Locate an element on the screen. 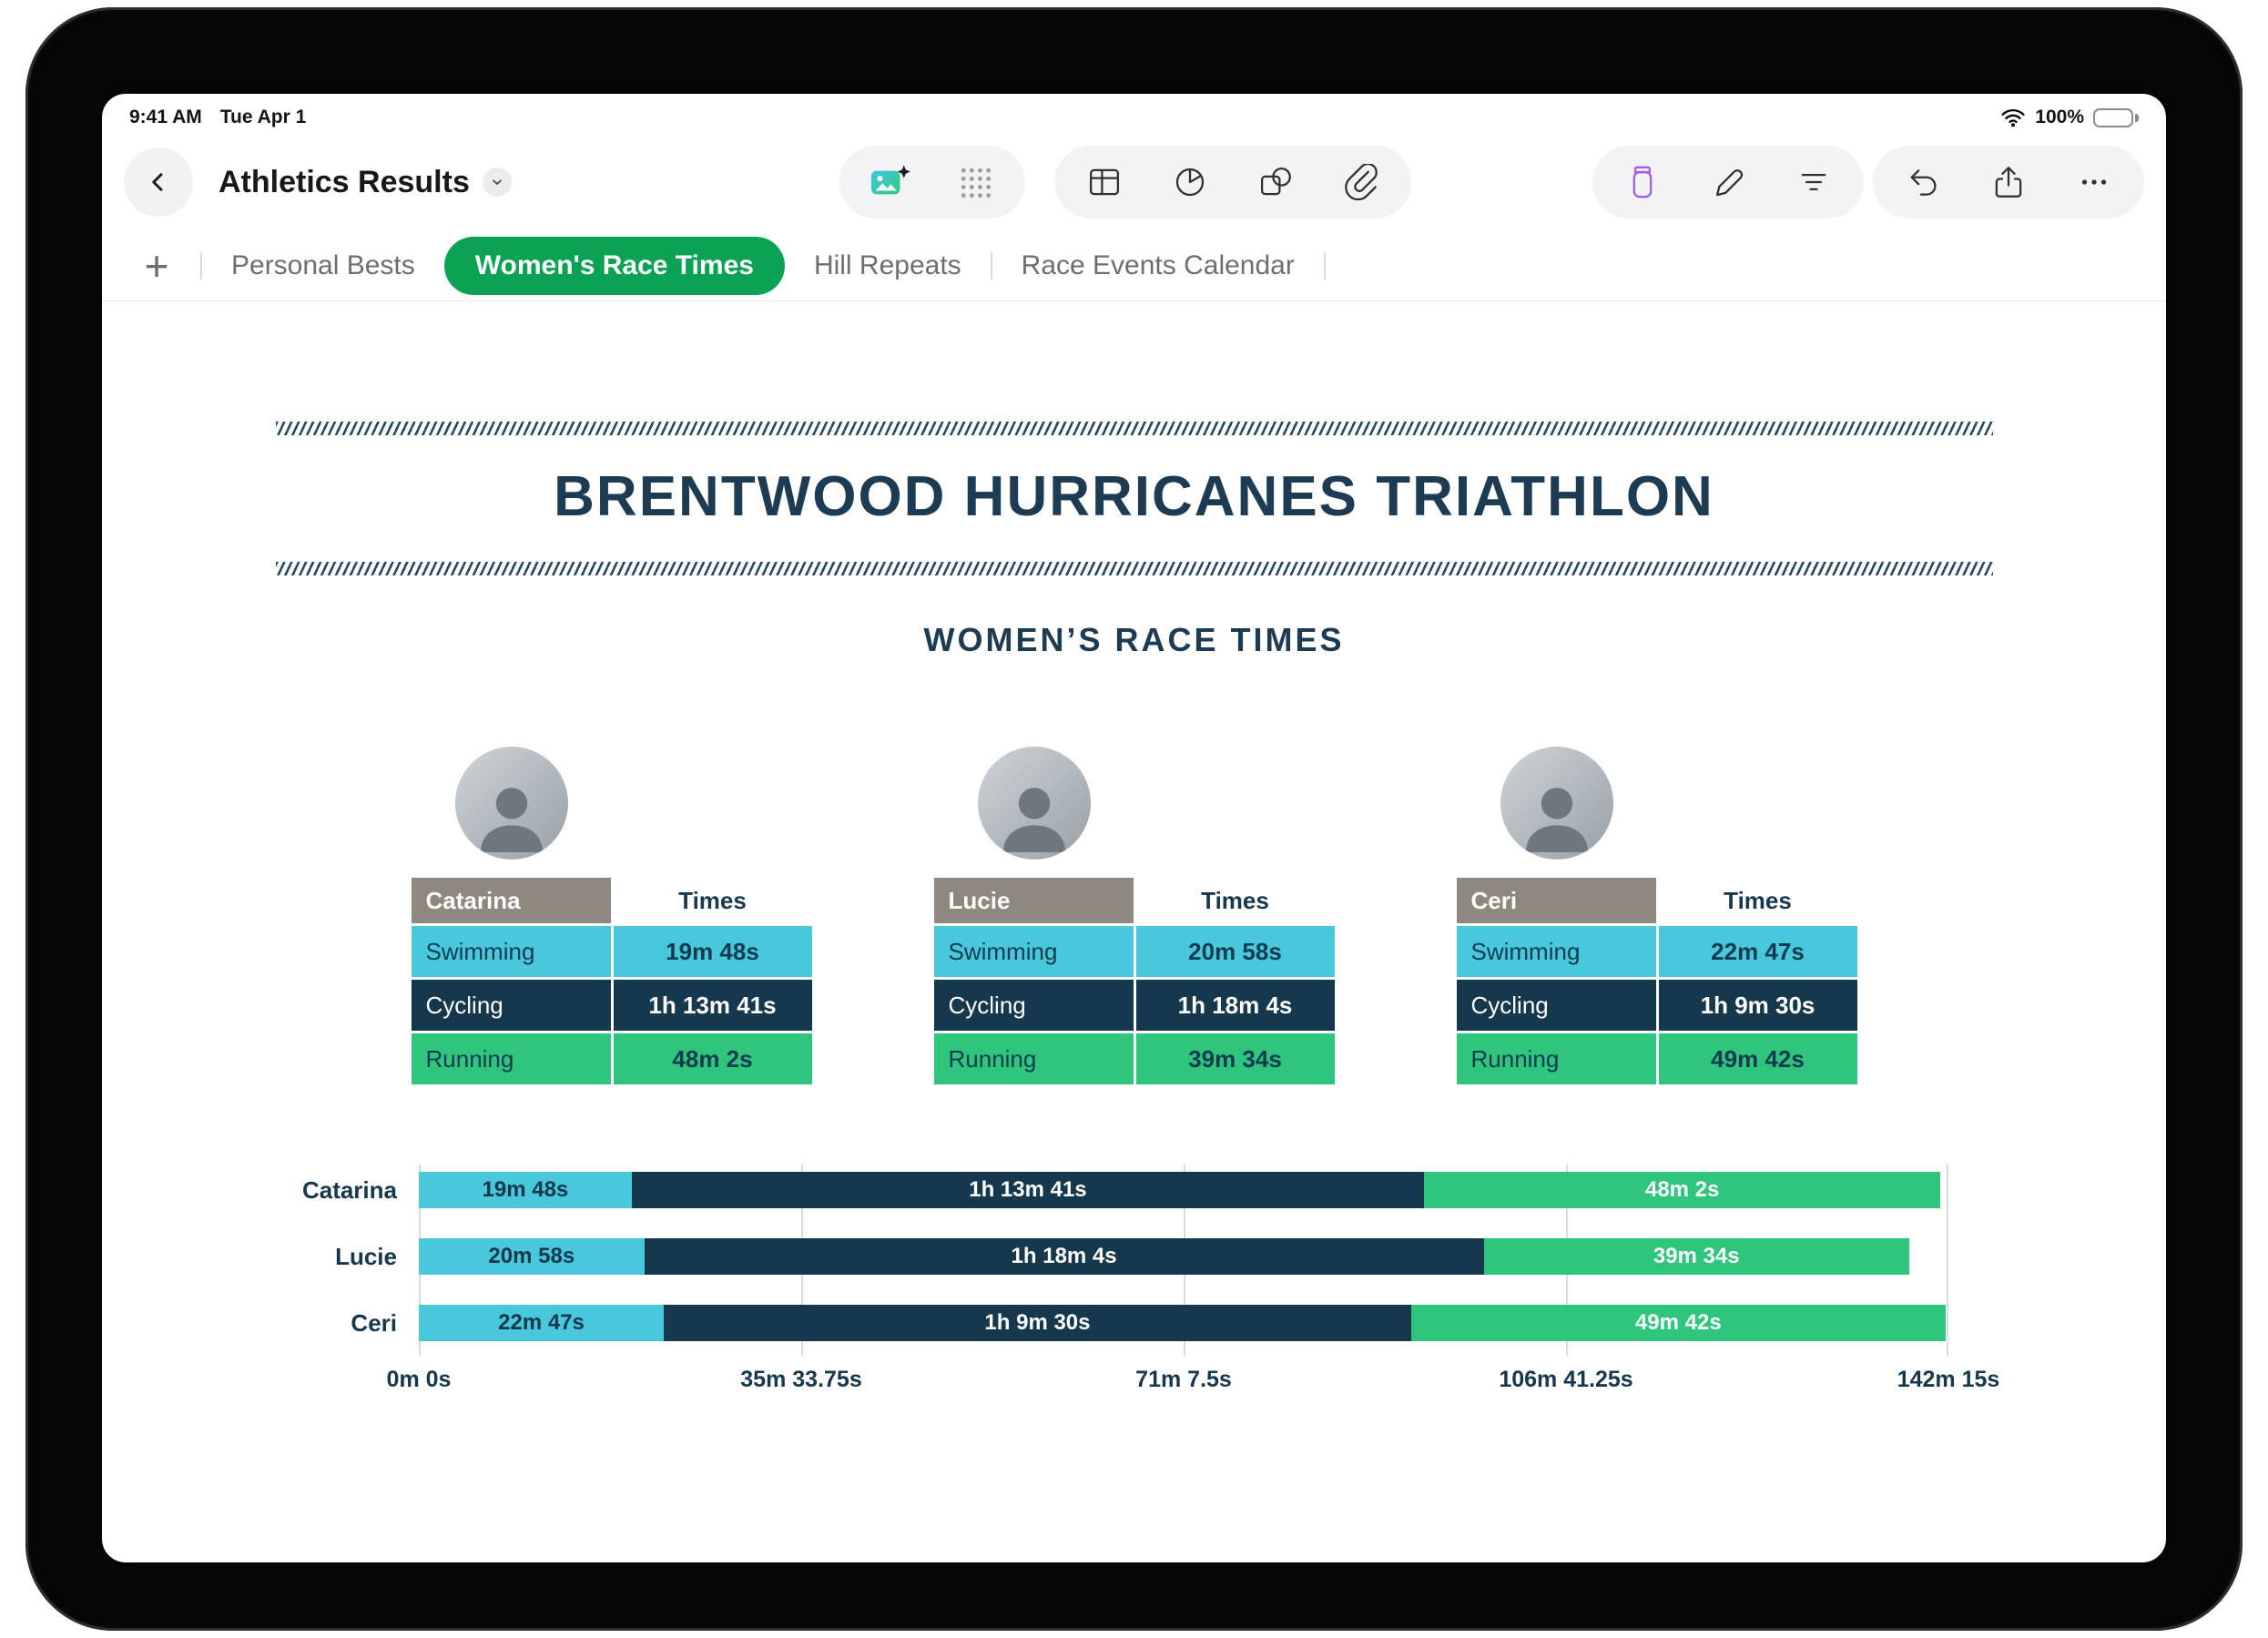  insert-group is located at coordinates (932, 183).